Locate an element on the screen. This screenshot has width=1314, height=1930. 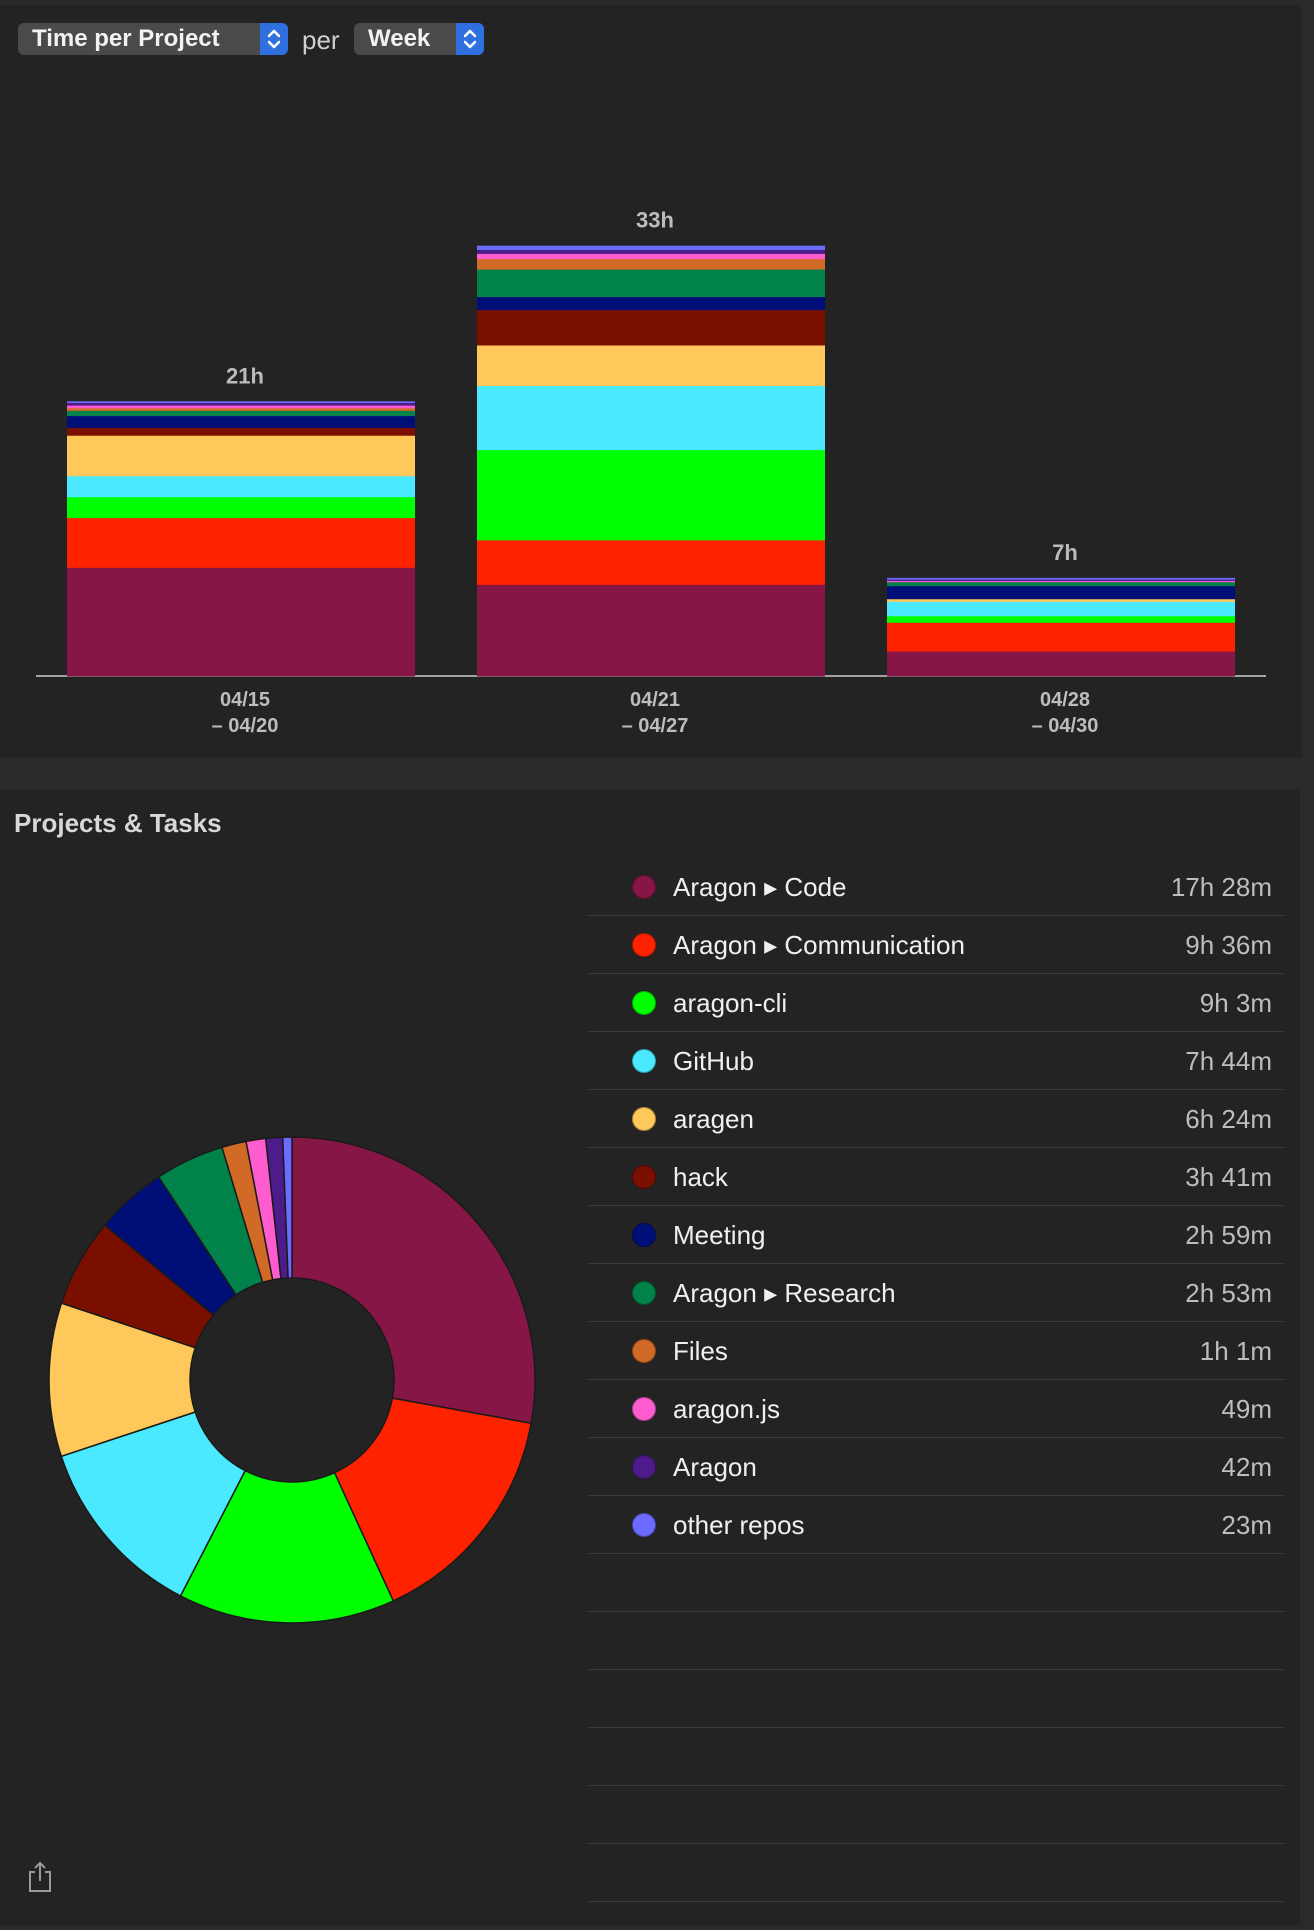
x-tick-label: 04/28 is located at coordinates (1065, 700).